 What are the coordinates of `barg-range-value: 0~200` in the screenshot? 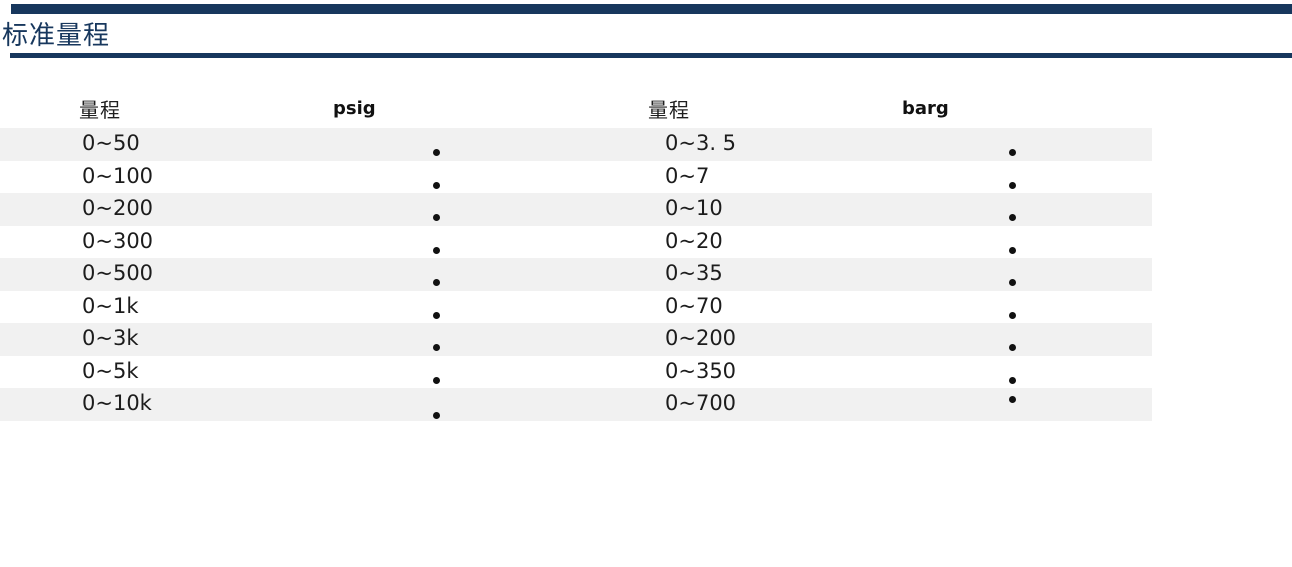 It's located at (701, 338).